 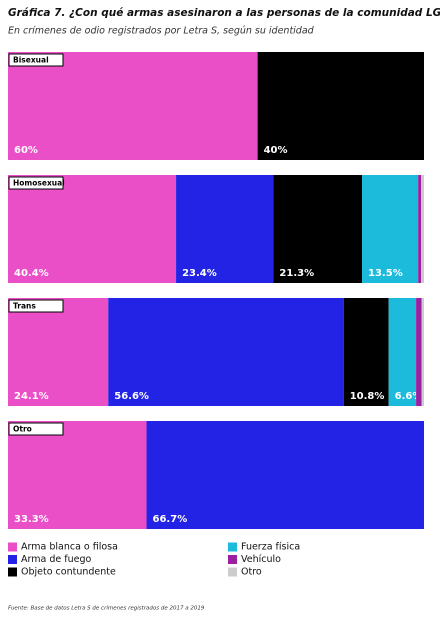 What do you see at coordinates (270, 547) in the screenshot?
I see `legend-label: Fuerza física` at bounding box center [270, 547].